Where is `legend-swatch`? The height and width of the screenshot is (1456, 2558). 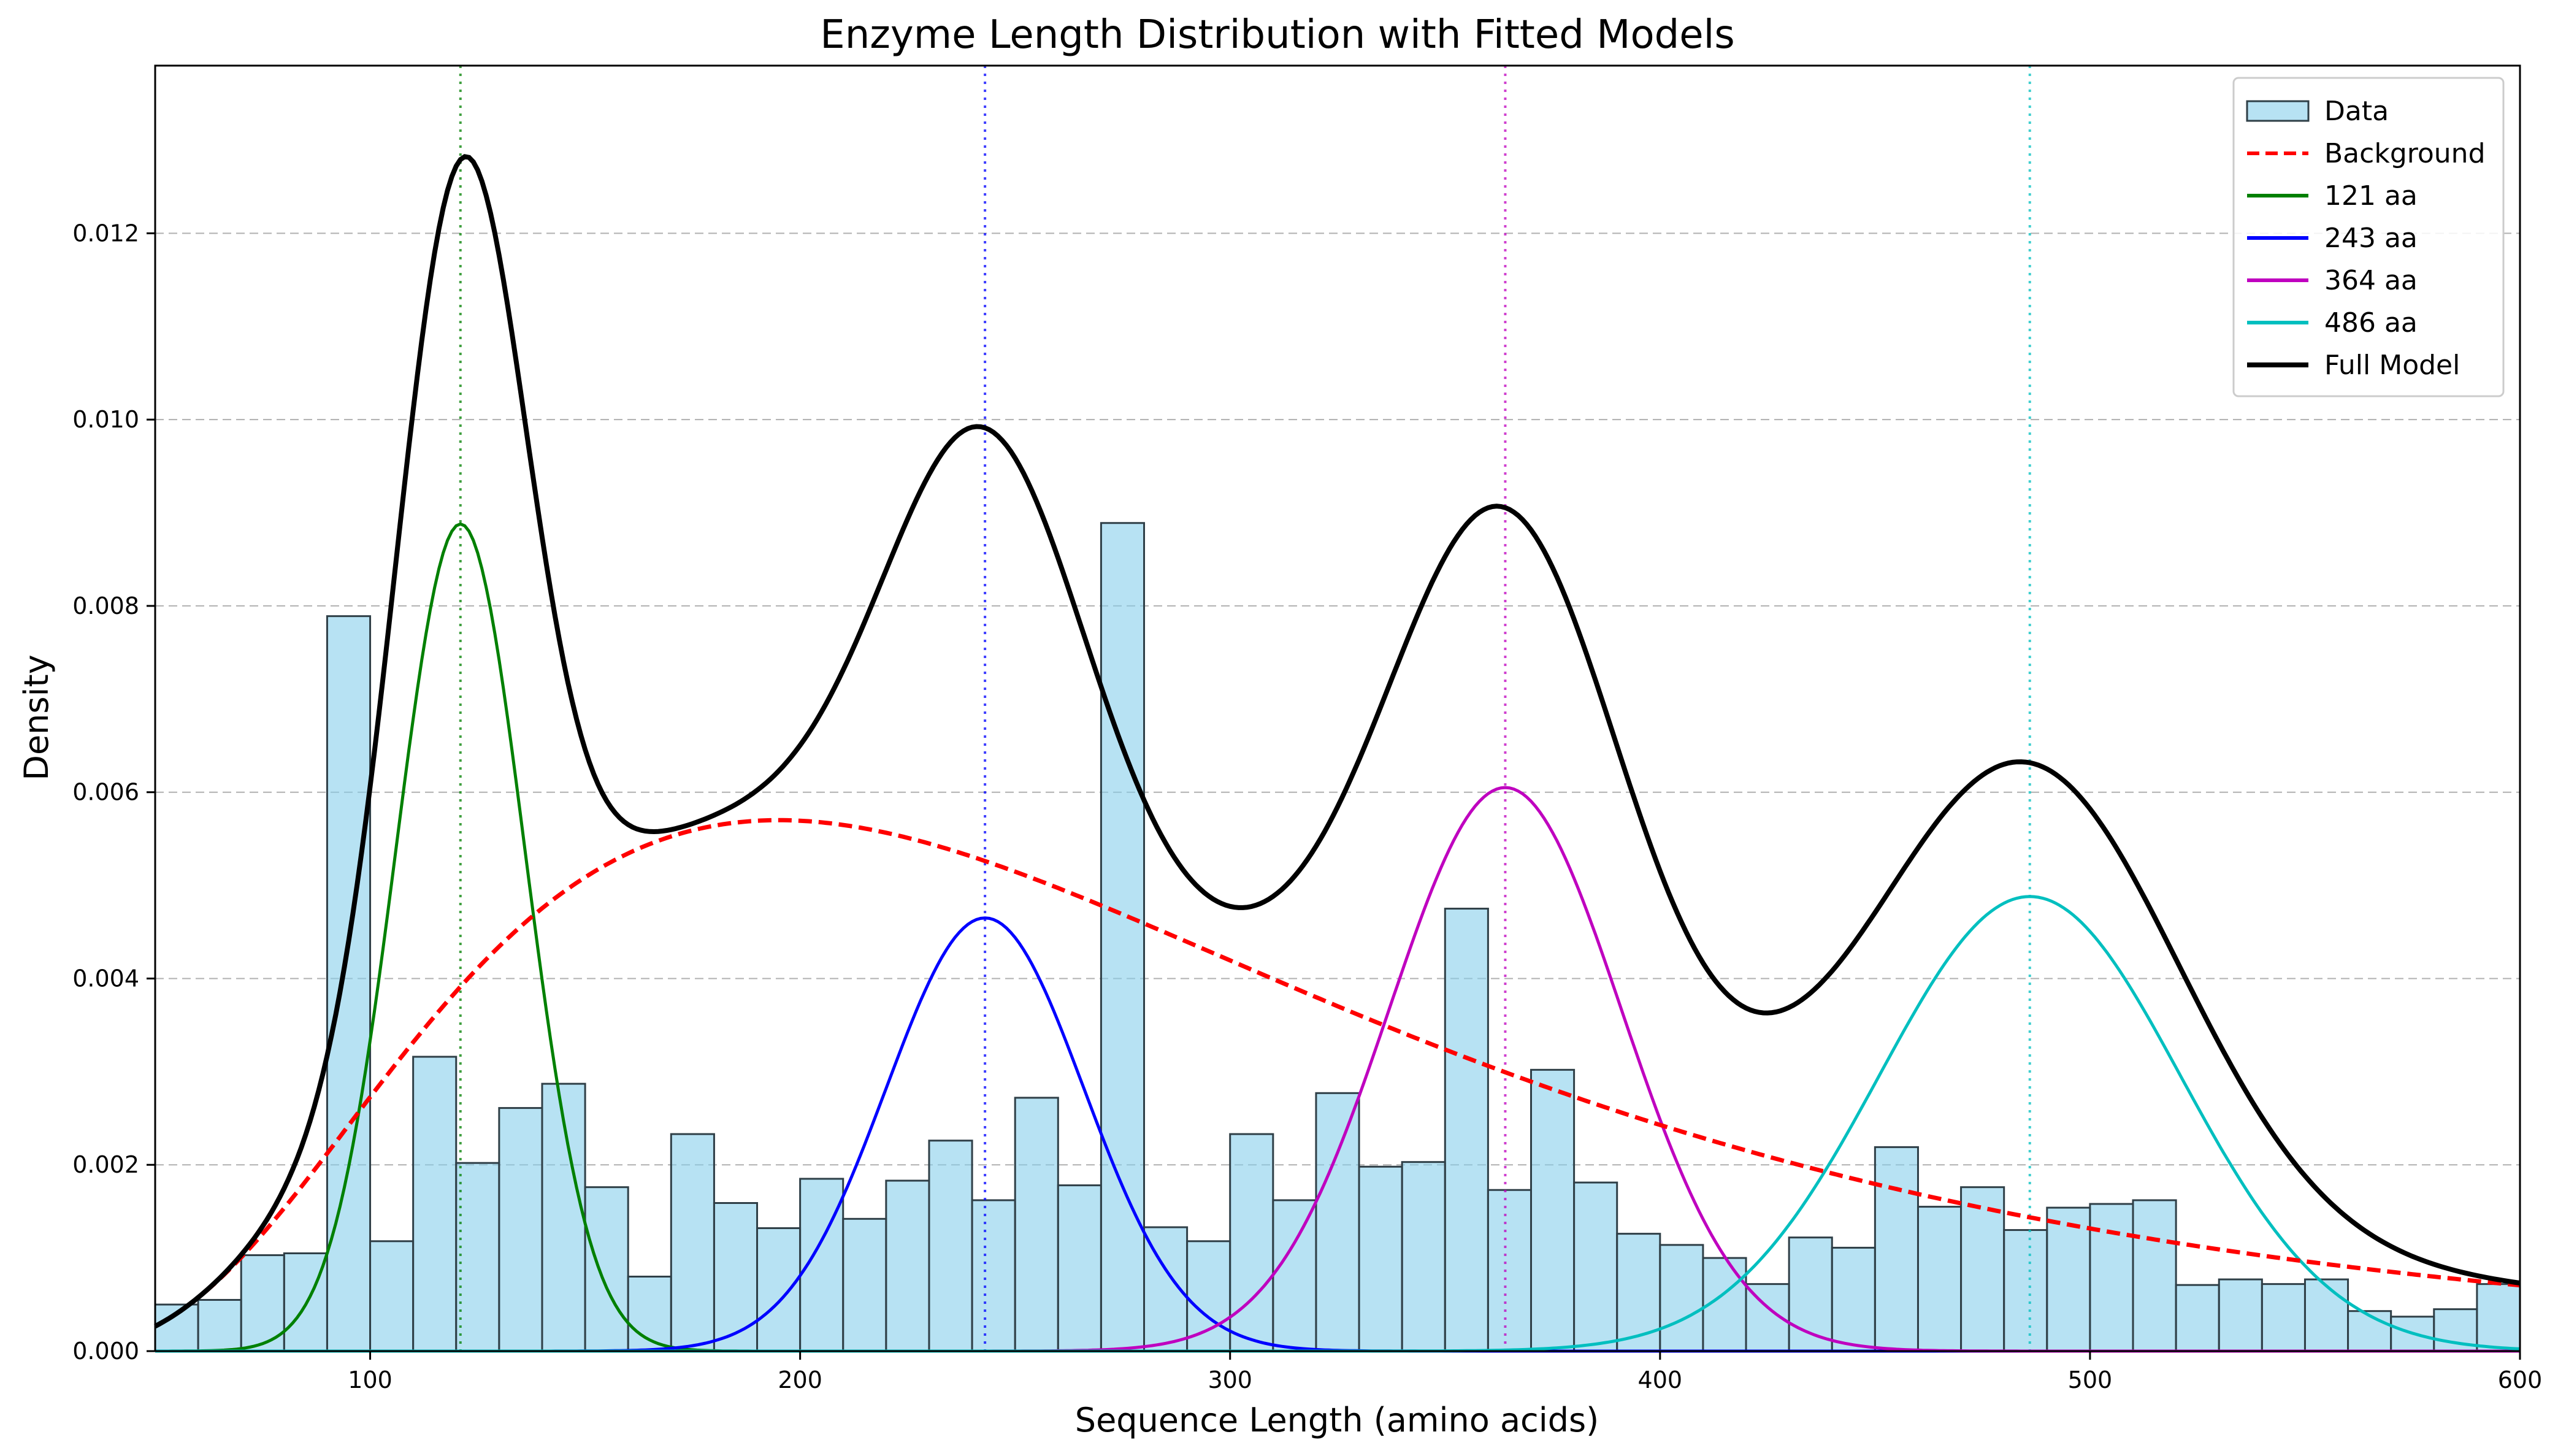
legend-swatch is located at coordinates (2278, 111).